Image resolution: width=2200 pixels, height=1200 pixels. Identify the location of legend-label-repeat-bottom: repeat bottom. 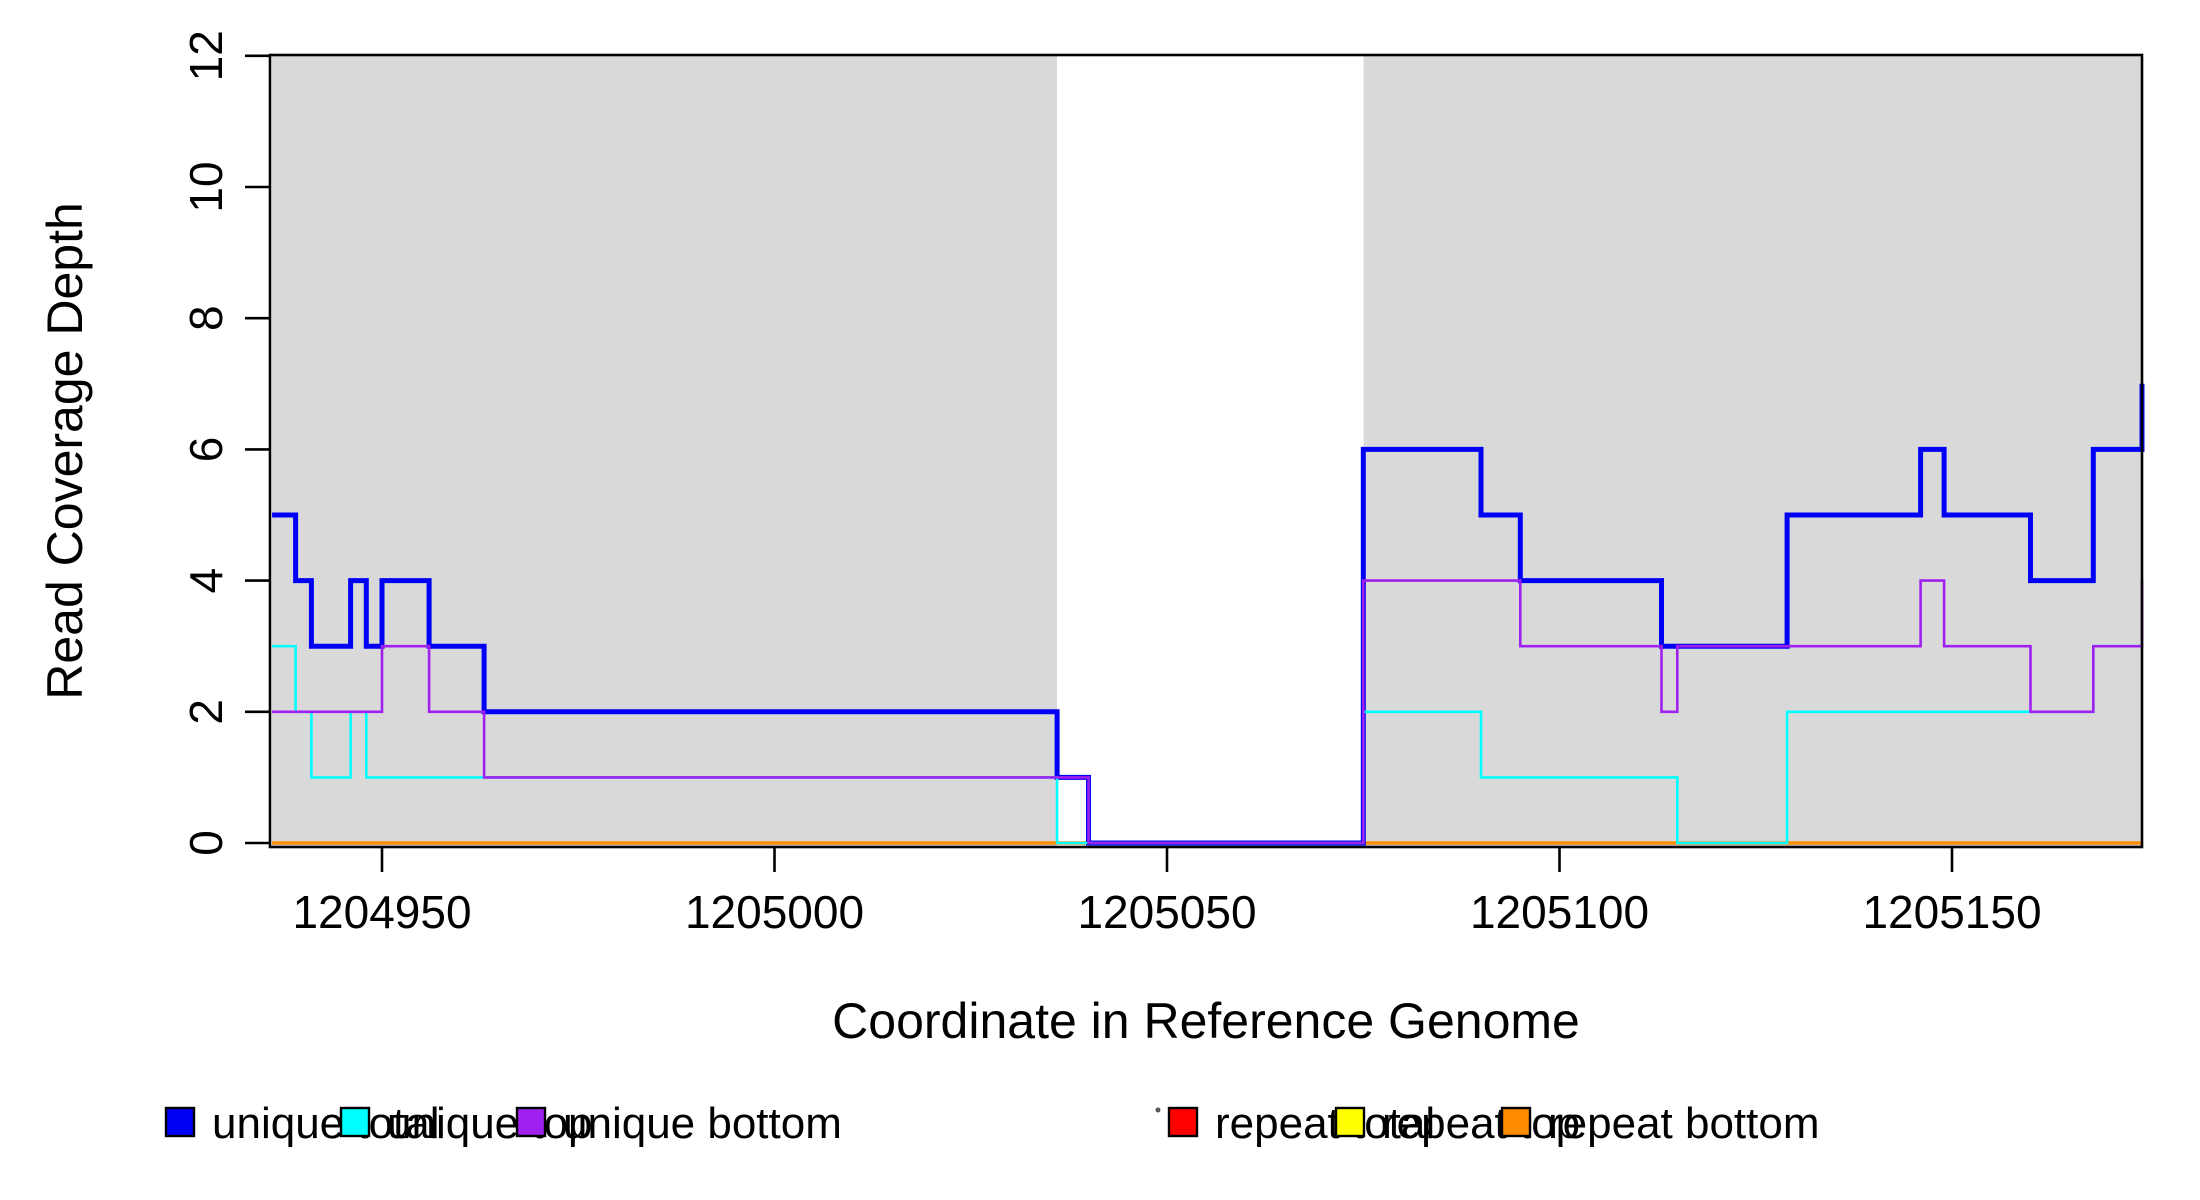
(1684, 1123).